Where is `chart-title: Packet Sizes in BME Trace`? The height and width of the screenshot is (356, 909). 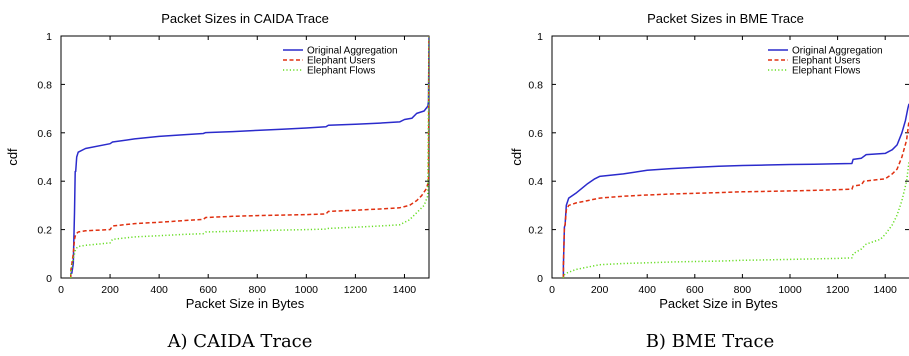 chart-title: Packet Sizes in BME Trace is located at coordinates (725, 18).